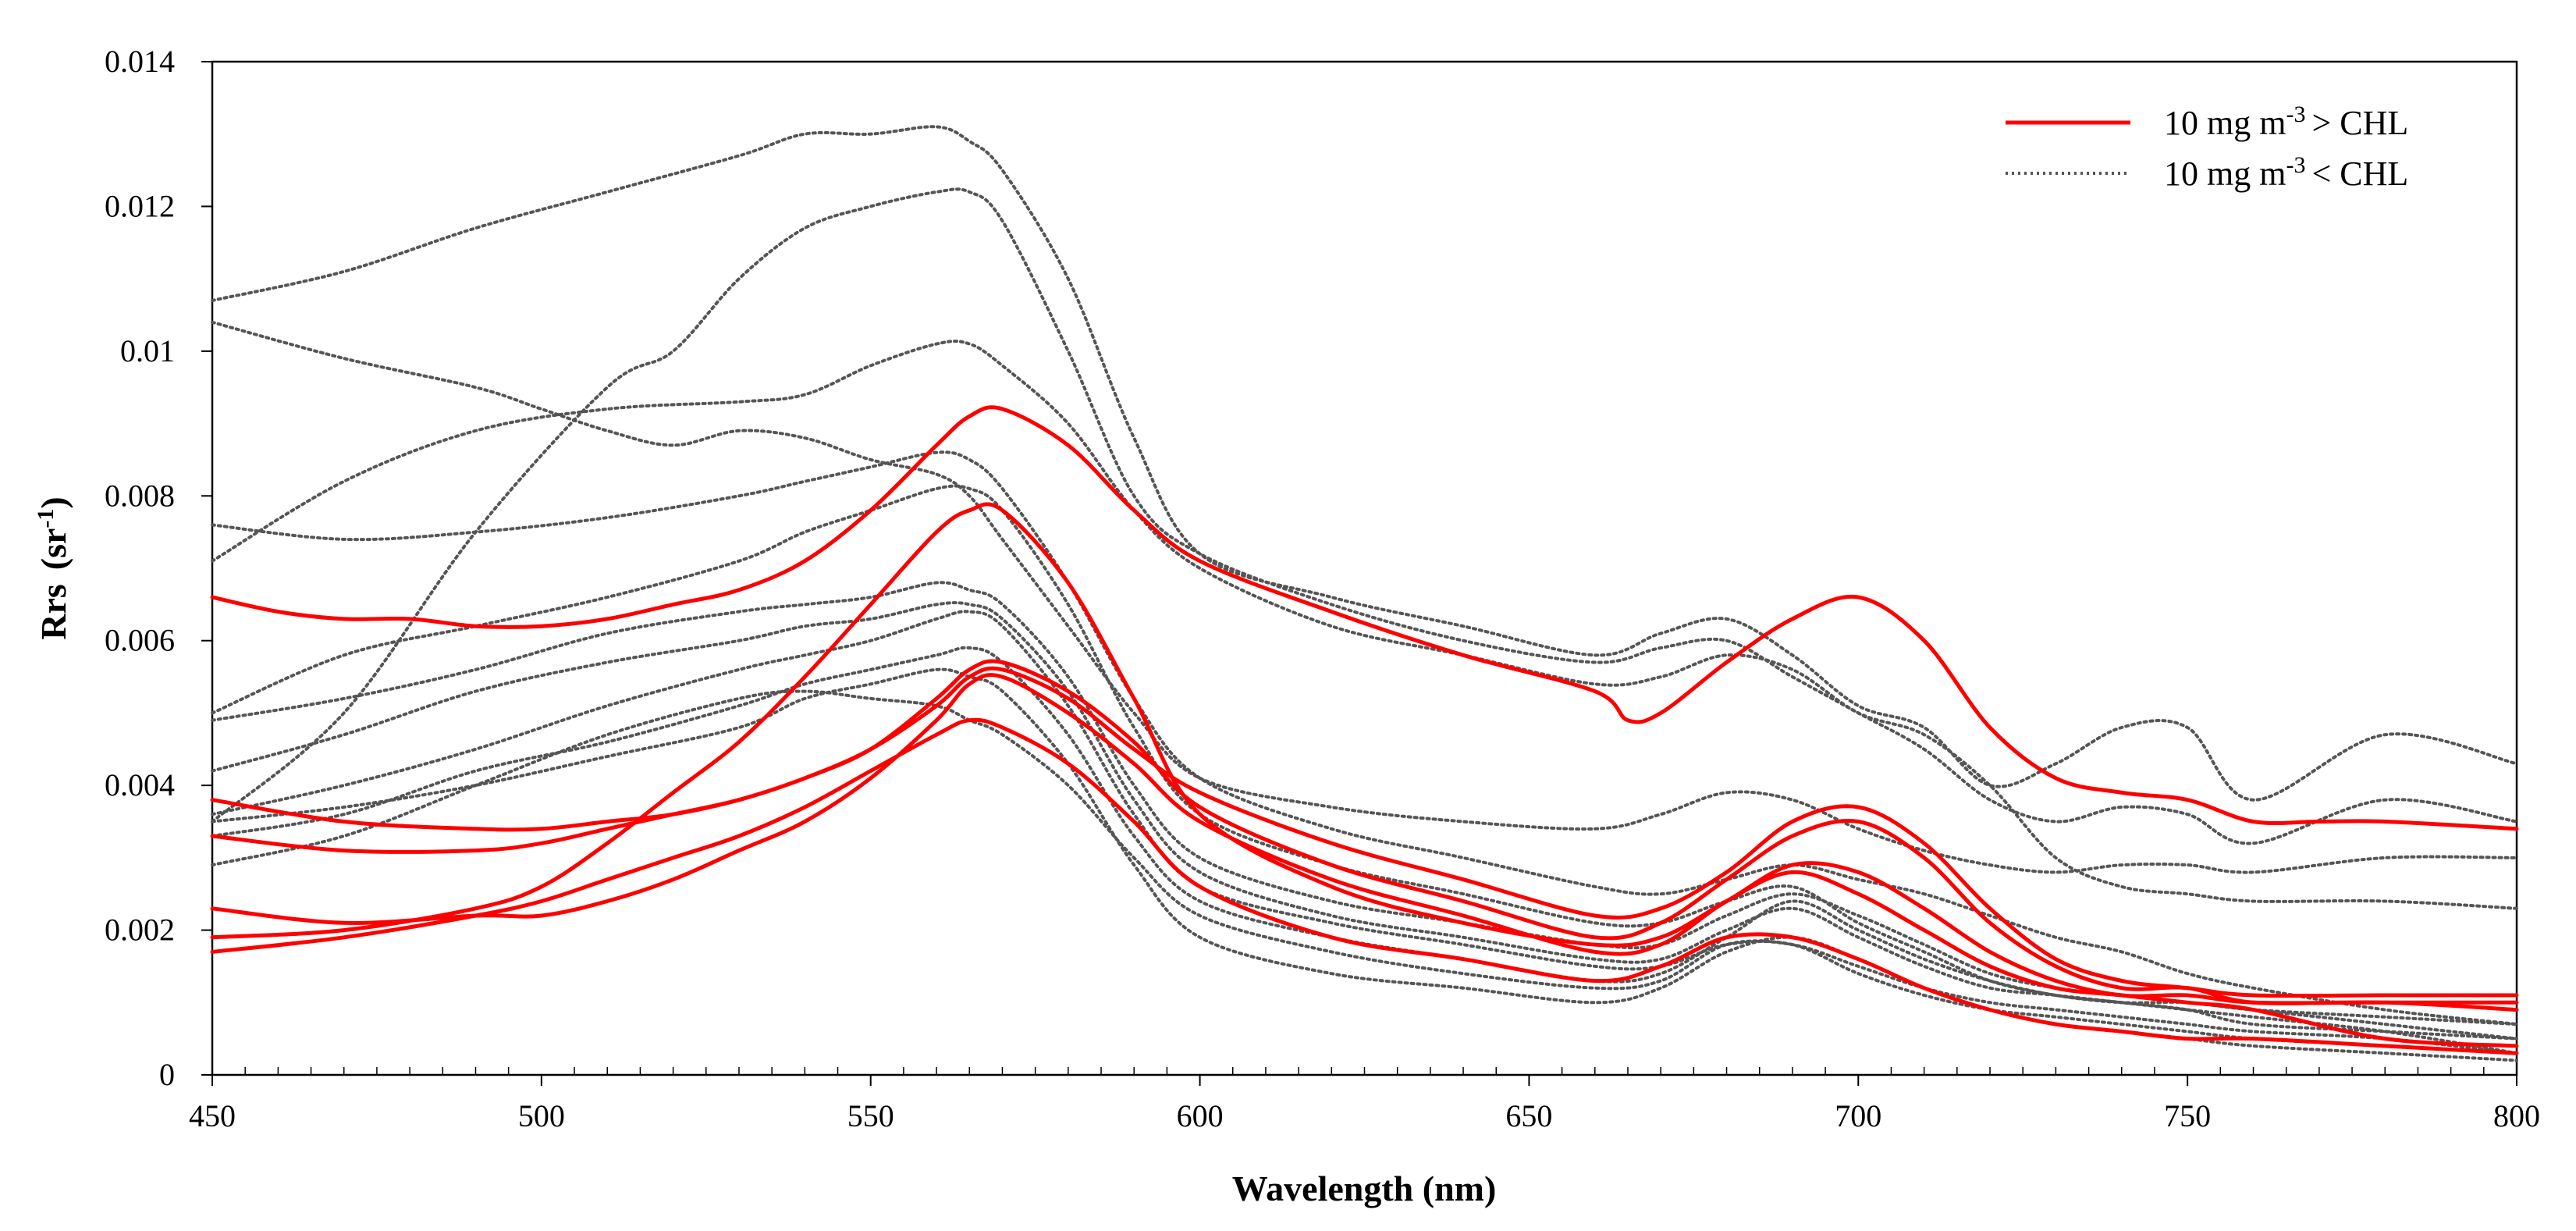 The height and width of the screenshot is (1231, 2576). What do you see at coordinates (2516, 1115) in the screenshot?
I see `x-tick-label: 800` at bounding box center [2516, 1115].